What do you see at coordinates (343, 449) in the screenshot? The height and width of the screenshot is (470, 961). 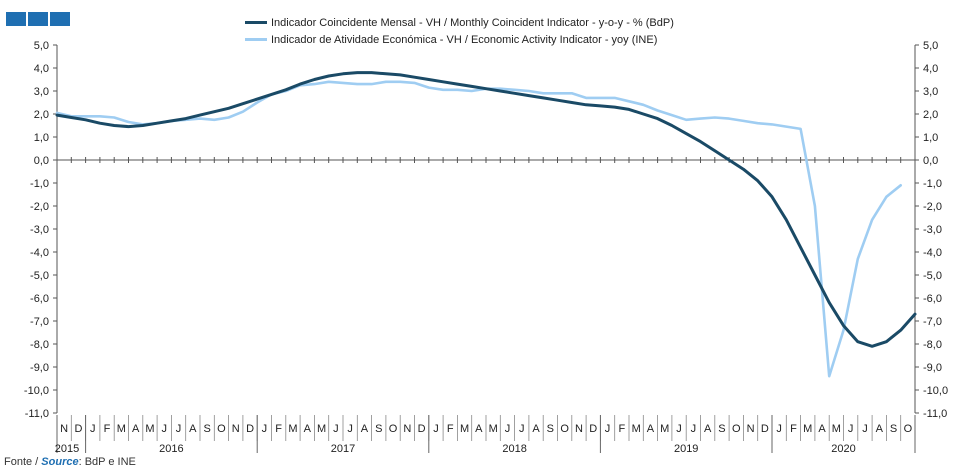 I see `x-year-label: 2017` at bounding box center [343, 449].